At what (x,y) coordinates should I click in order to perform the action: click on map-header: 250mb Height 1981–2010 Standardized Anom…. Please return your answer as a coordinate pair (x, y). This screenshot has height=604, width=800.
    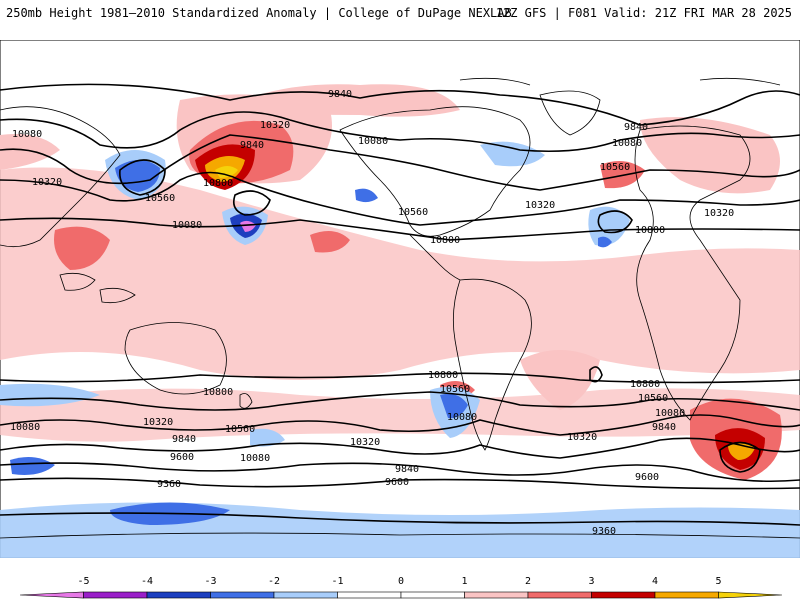
    Looking at the image, I should click on (400, 20).